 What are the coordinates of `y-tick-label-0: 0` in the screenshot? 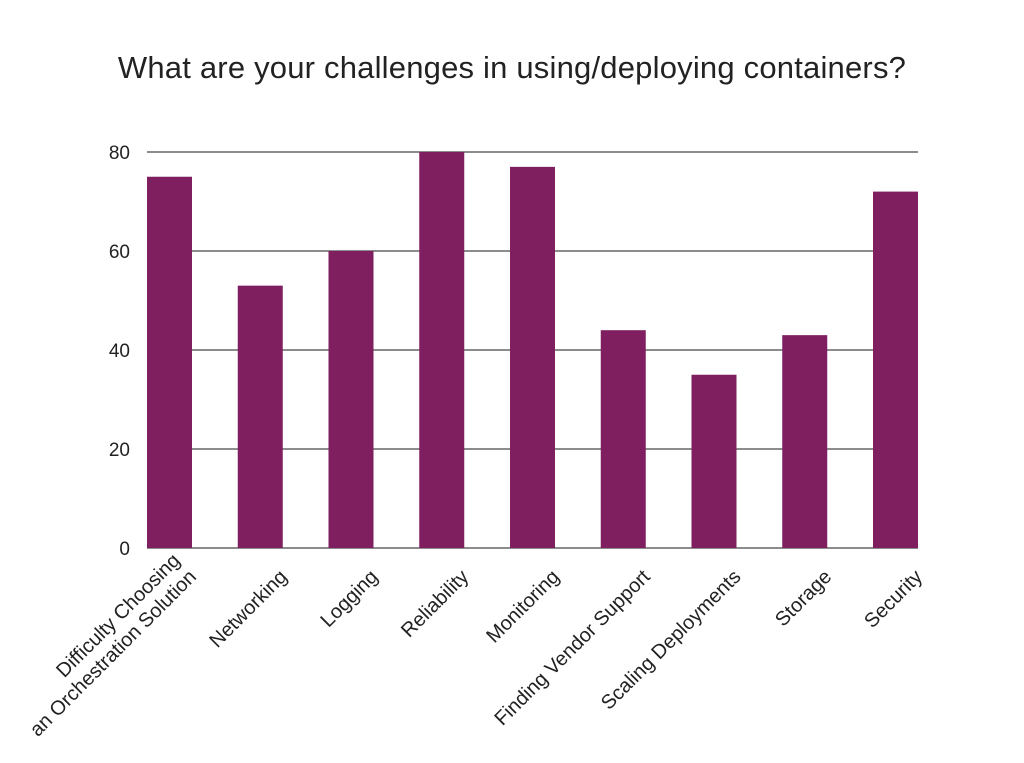 It's located at (124, 549).